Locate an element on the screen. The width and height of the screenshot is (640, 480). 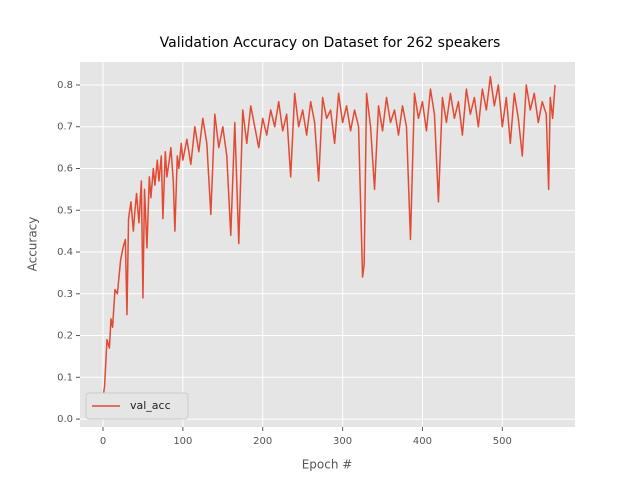
y-tick-label: 0.5 is located at coordinates (65, 210).